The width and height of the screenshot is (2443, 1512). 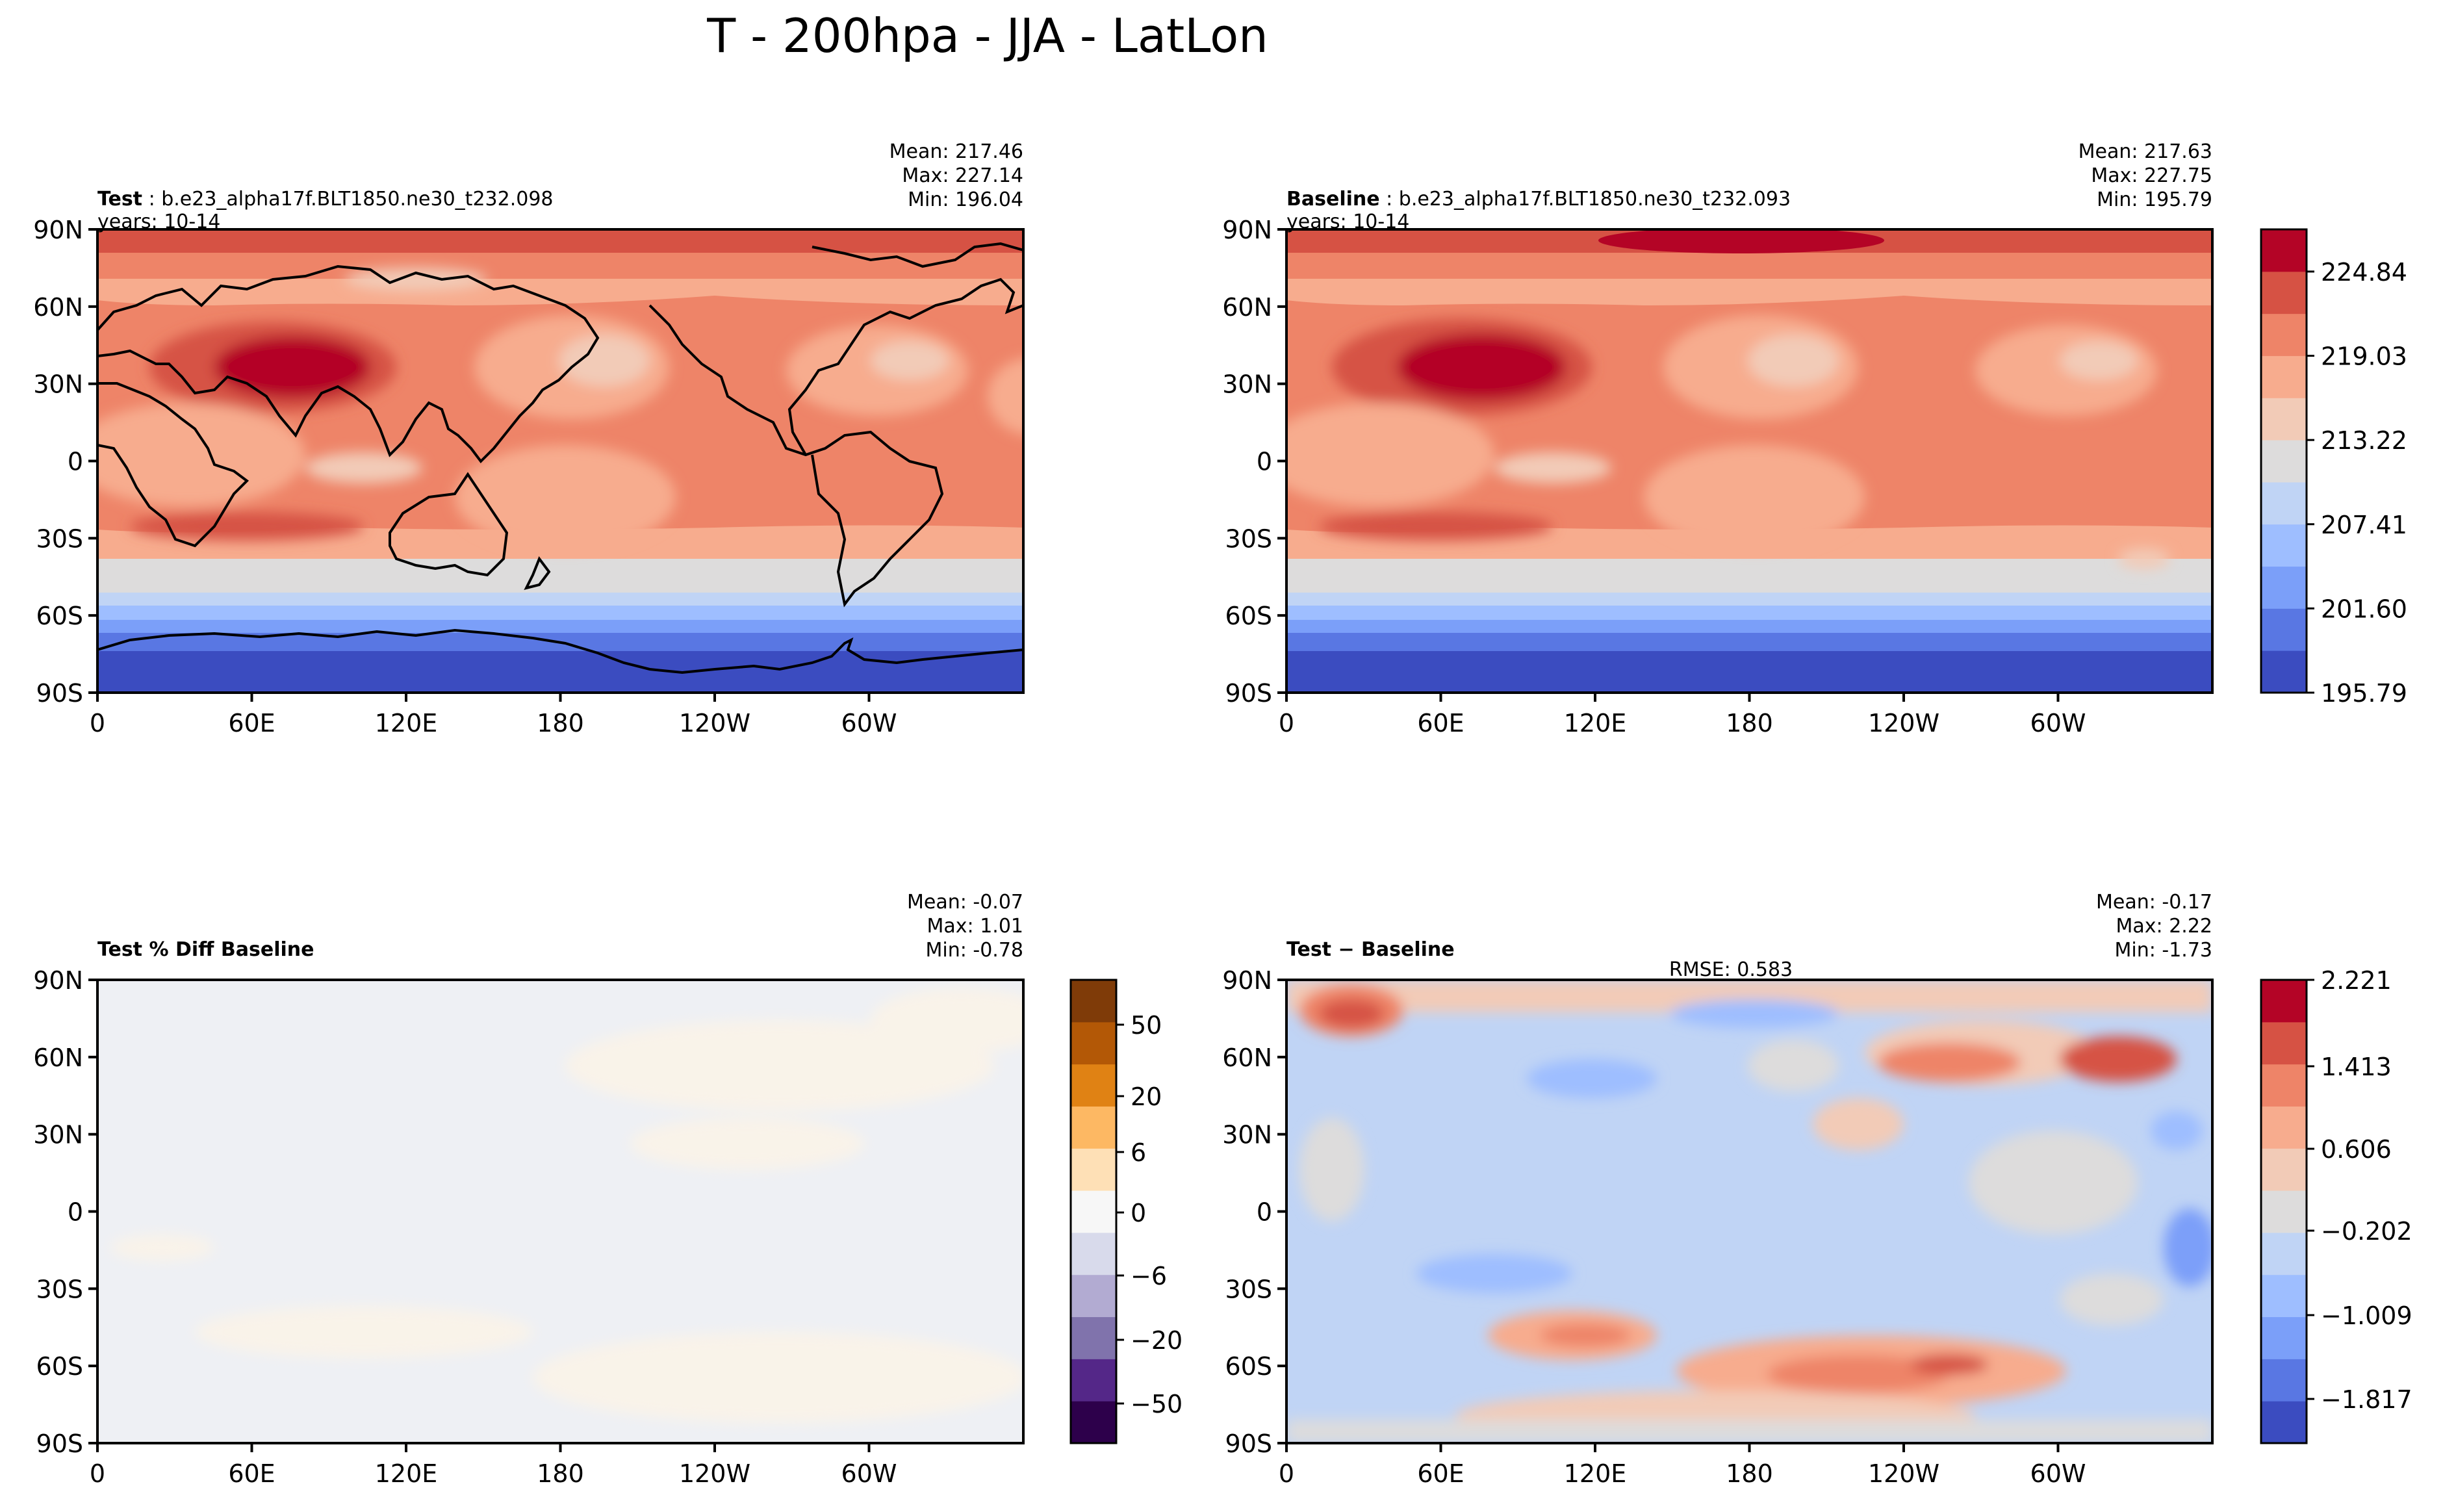 What do you see at coordinates (965, 199) in the screenshot?
I see `stat-label: Min: 196.04` at bounding box center [965, 199].